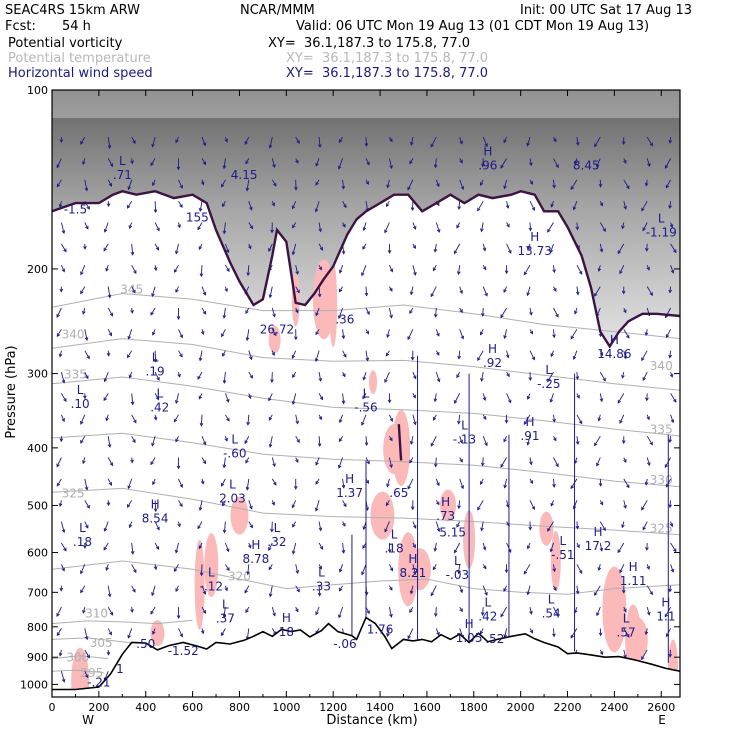 This screenshot has width=740, height=740. Describe the element at coordinates (606, 10) in the screenshot. I see `init-time: Init: 00 UTC Sat 17 Aug 13` at that location.